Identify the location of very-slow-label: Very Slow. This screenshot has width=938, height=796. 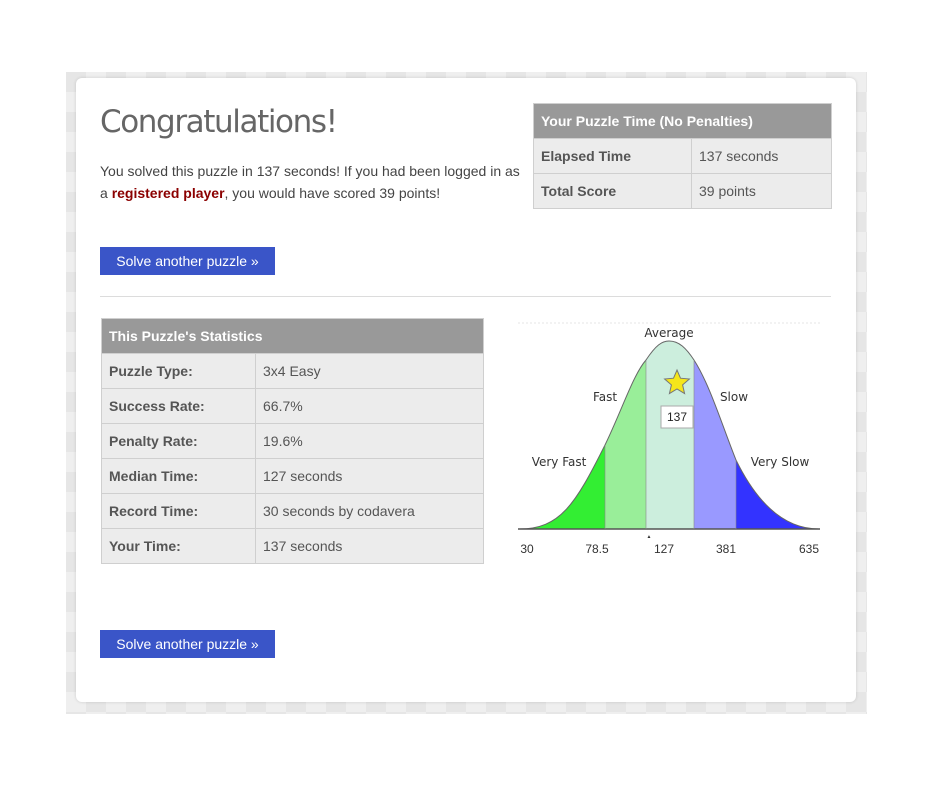
(780, 462).